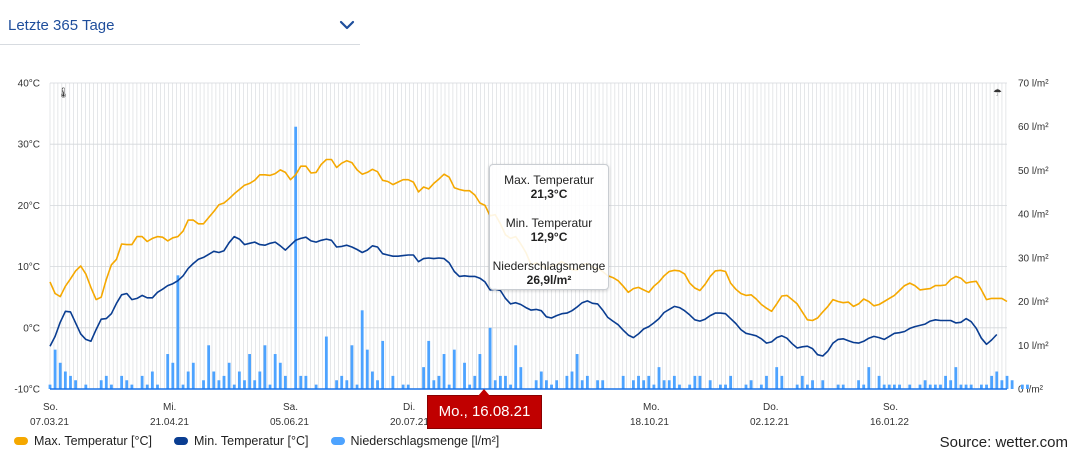 The height and width of the screenshot is (459, 1082). Describe the element at coordinates (889, 422) in the screenshot. I see `x-axis-tick-date: 16.01.22` at that location.